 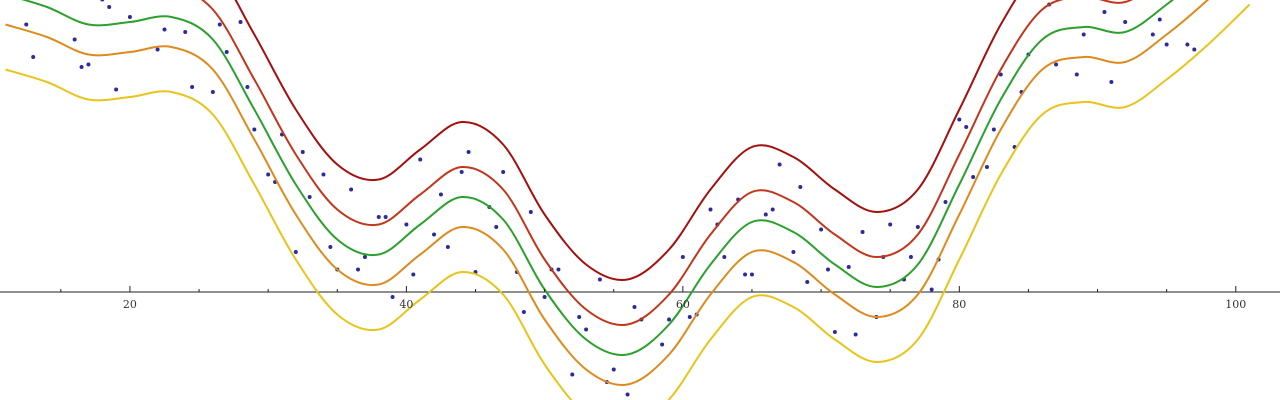 What do you see at coordinates (683, 304) in the screenshot?
I see `x-tick-label: 60` at bounding box center [683, 304].